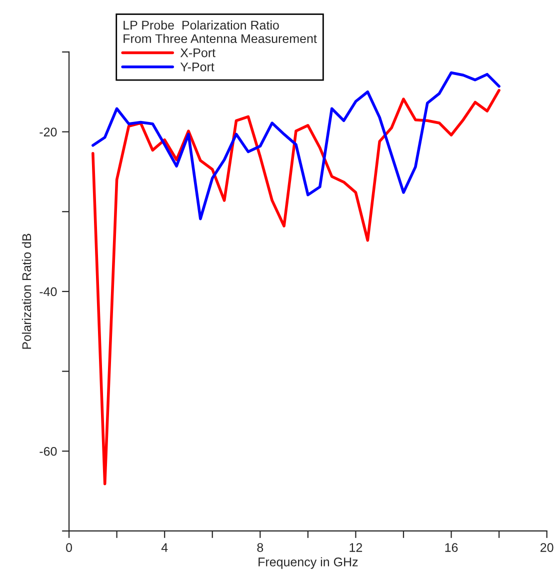  What do you see at coordinates (48, 291) in the screenshot?
I see `y-tick-label: -40` at bounding box center [48, 291].